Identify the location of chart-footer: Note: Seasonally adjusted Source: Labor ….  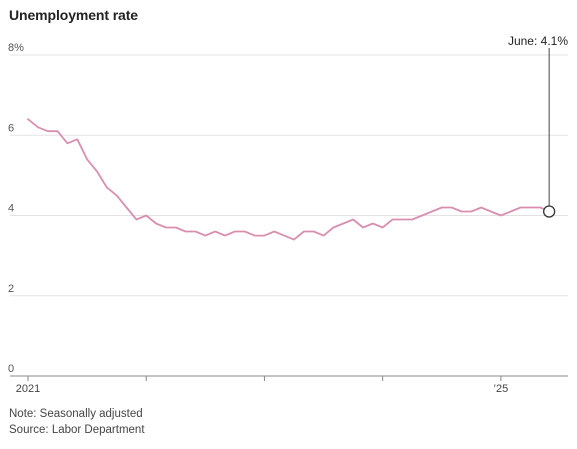
(77, 422).